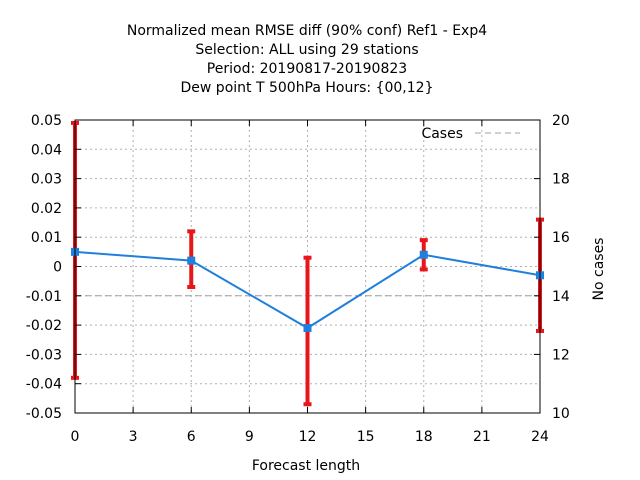 This screenshot has width=640, height=480. Describe the element at coordinates (57, 268) in the screenshot. I see `y-tick-label: 0` at that location.